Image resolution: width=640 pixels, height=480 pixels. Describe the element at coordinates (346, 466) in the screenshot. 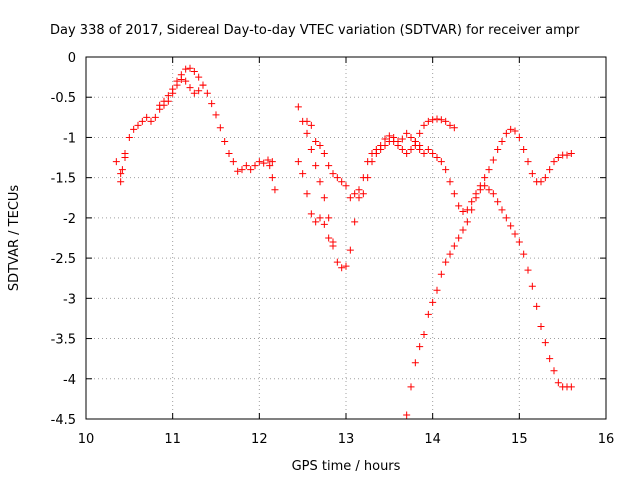

I see `x-axis-label: GPS time / hours` at that location.